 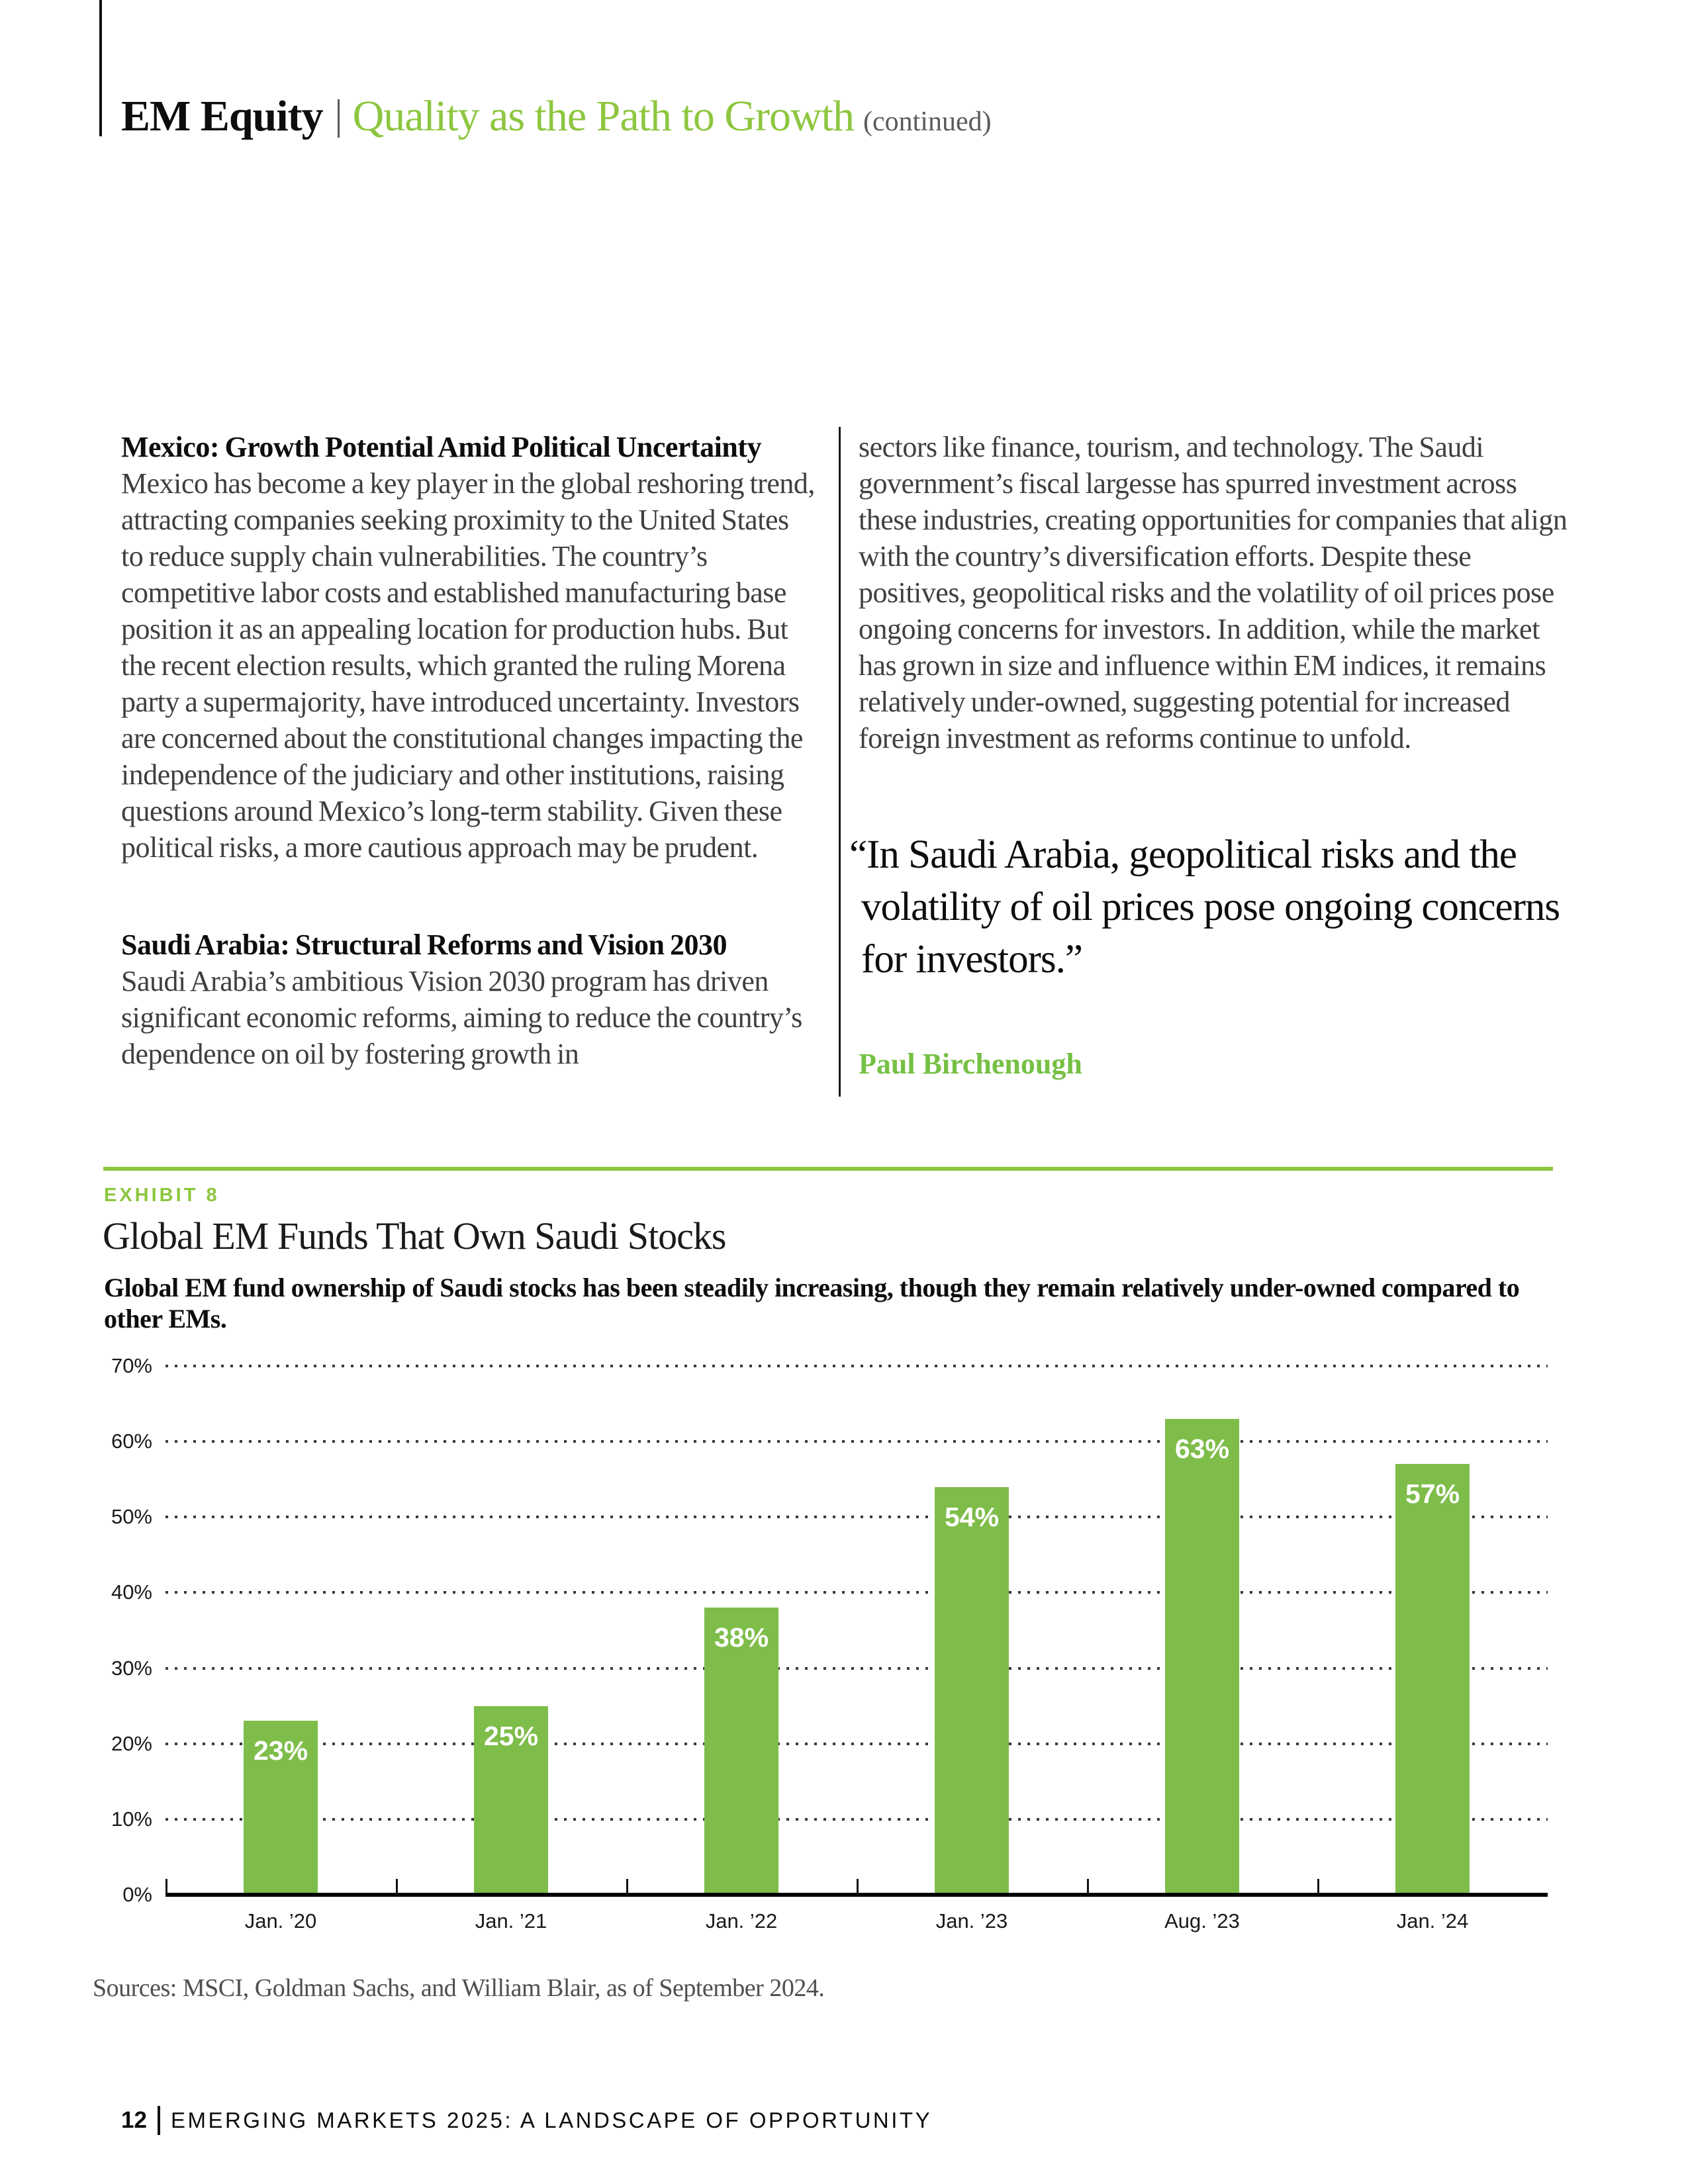 I want to click on y-tick-label: 60%, so click(x=131, y=1442).